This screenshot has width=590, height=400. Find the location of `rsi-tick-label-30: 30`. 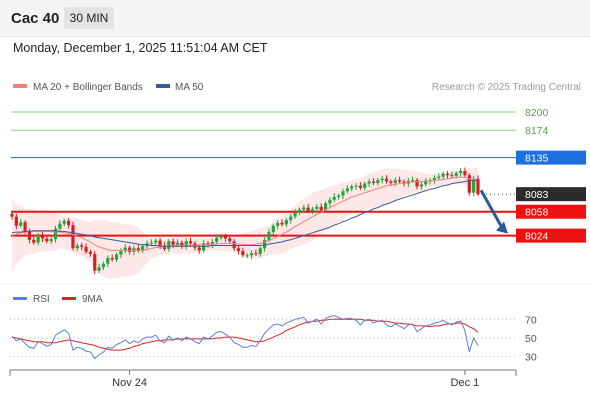

rsi-tick-label-30: 30 is located at coordinates (531, 358).